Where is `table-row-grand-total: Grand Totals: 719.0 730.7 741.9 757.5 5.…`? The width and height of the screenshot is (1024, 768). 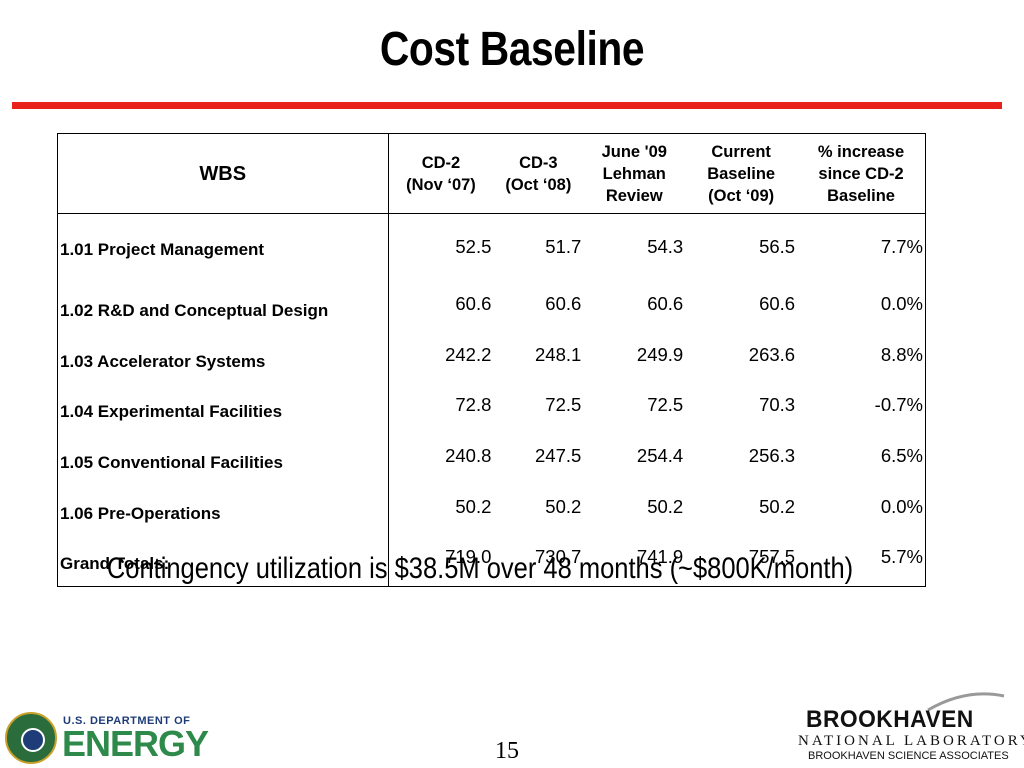
table-row-grand-total: Grand Totals: 719.0 730.7 741.9 757.5 5.… is located at coordinates (491, 560).